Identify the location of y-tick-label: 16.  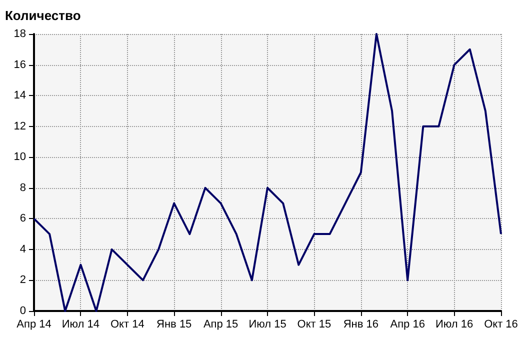
(20, 64).